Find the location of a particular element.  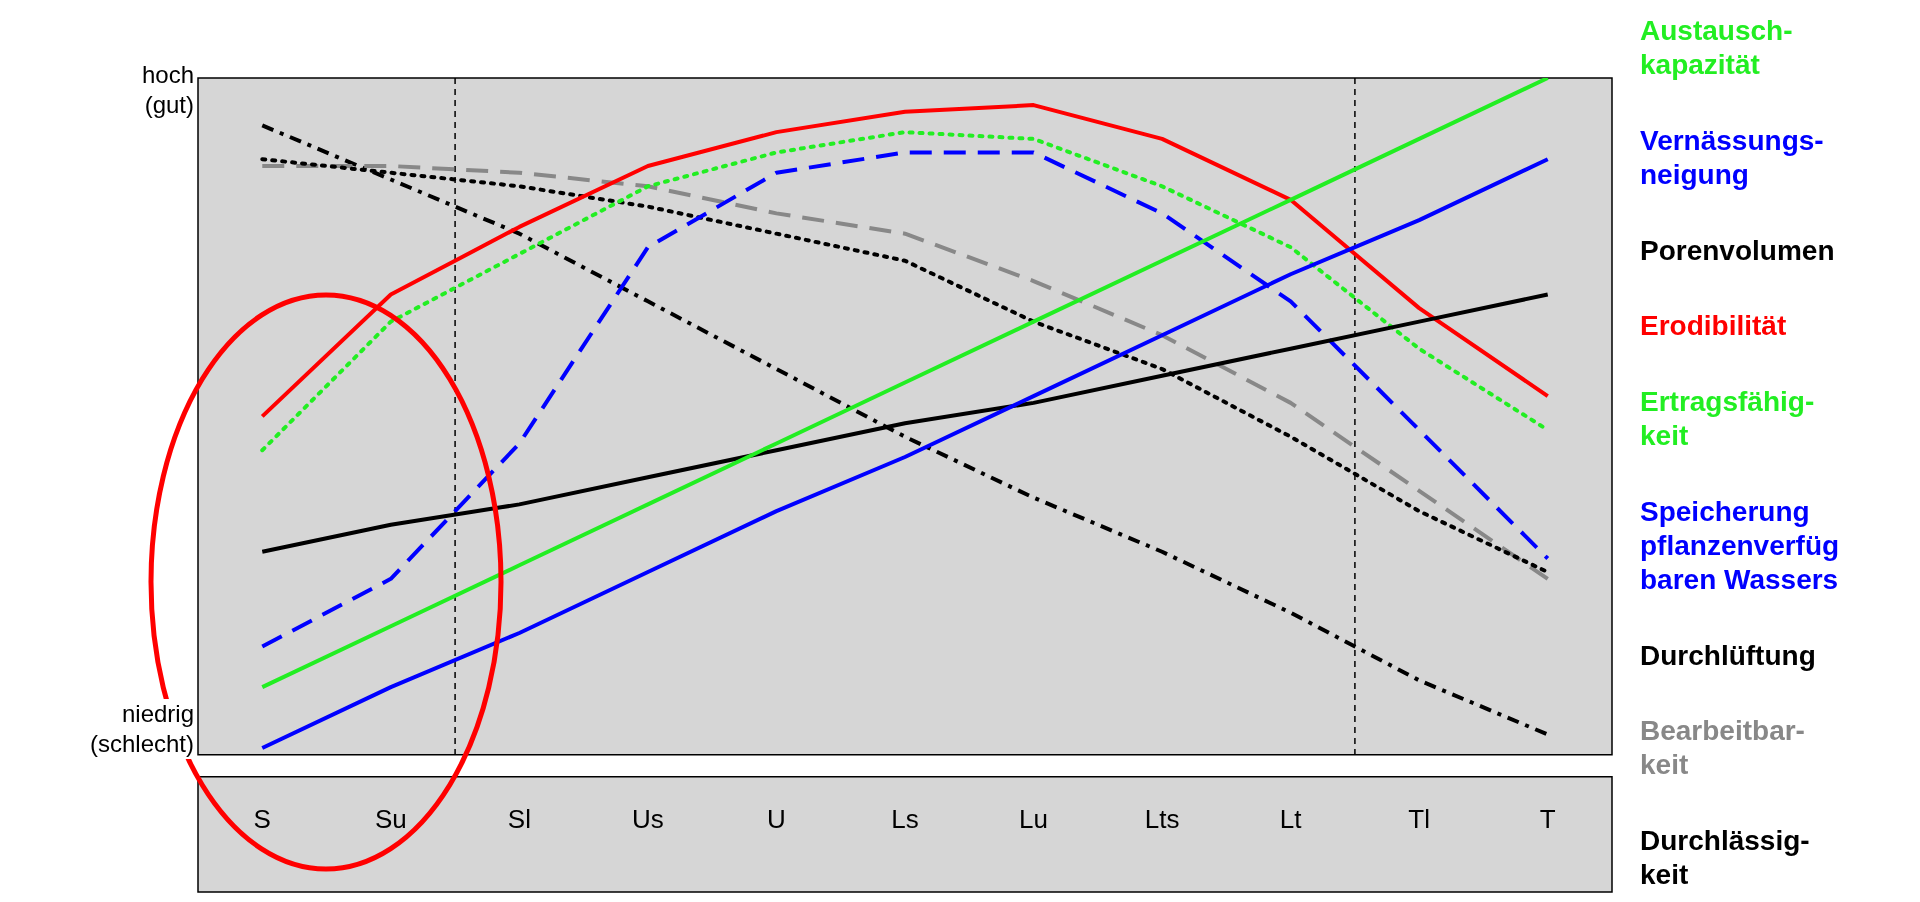

text: niedrig (schlecht) is located at coordinates (141, 728).